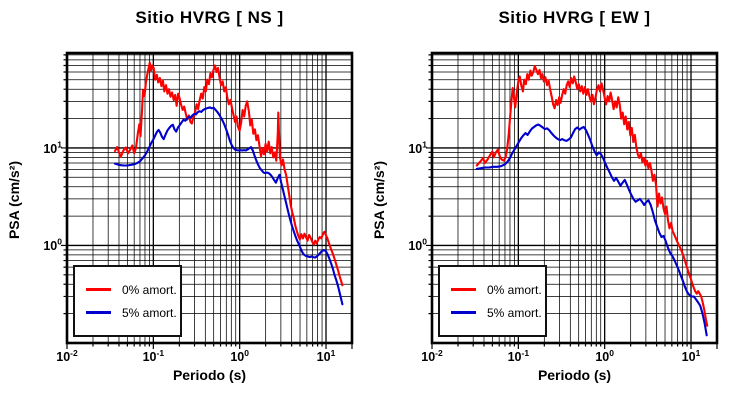 The width and height of the screenshot is (730, 400). I want to click on plot-title: Sitio HVRG [ EW ], so click(574, 17).